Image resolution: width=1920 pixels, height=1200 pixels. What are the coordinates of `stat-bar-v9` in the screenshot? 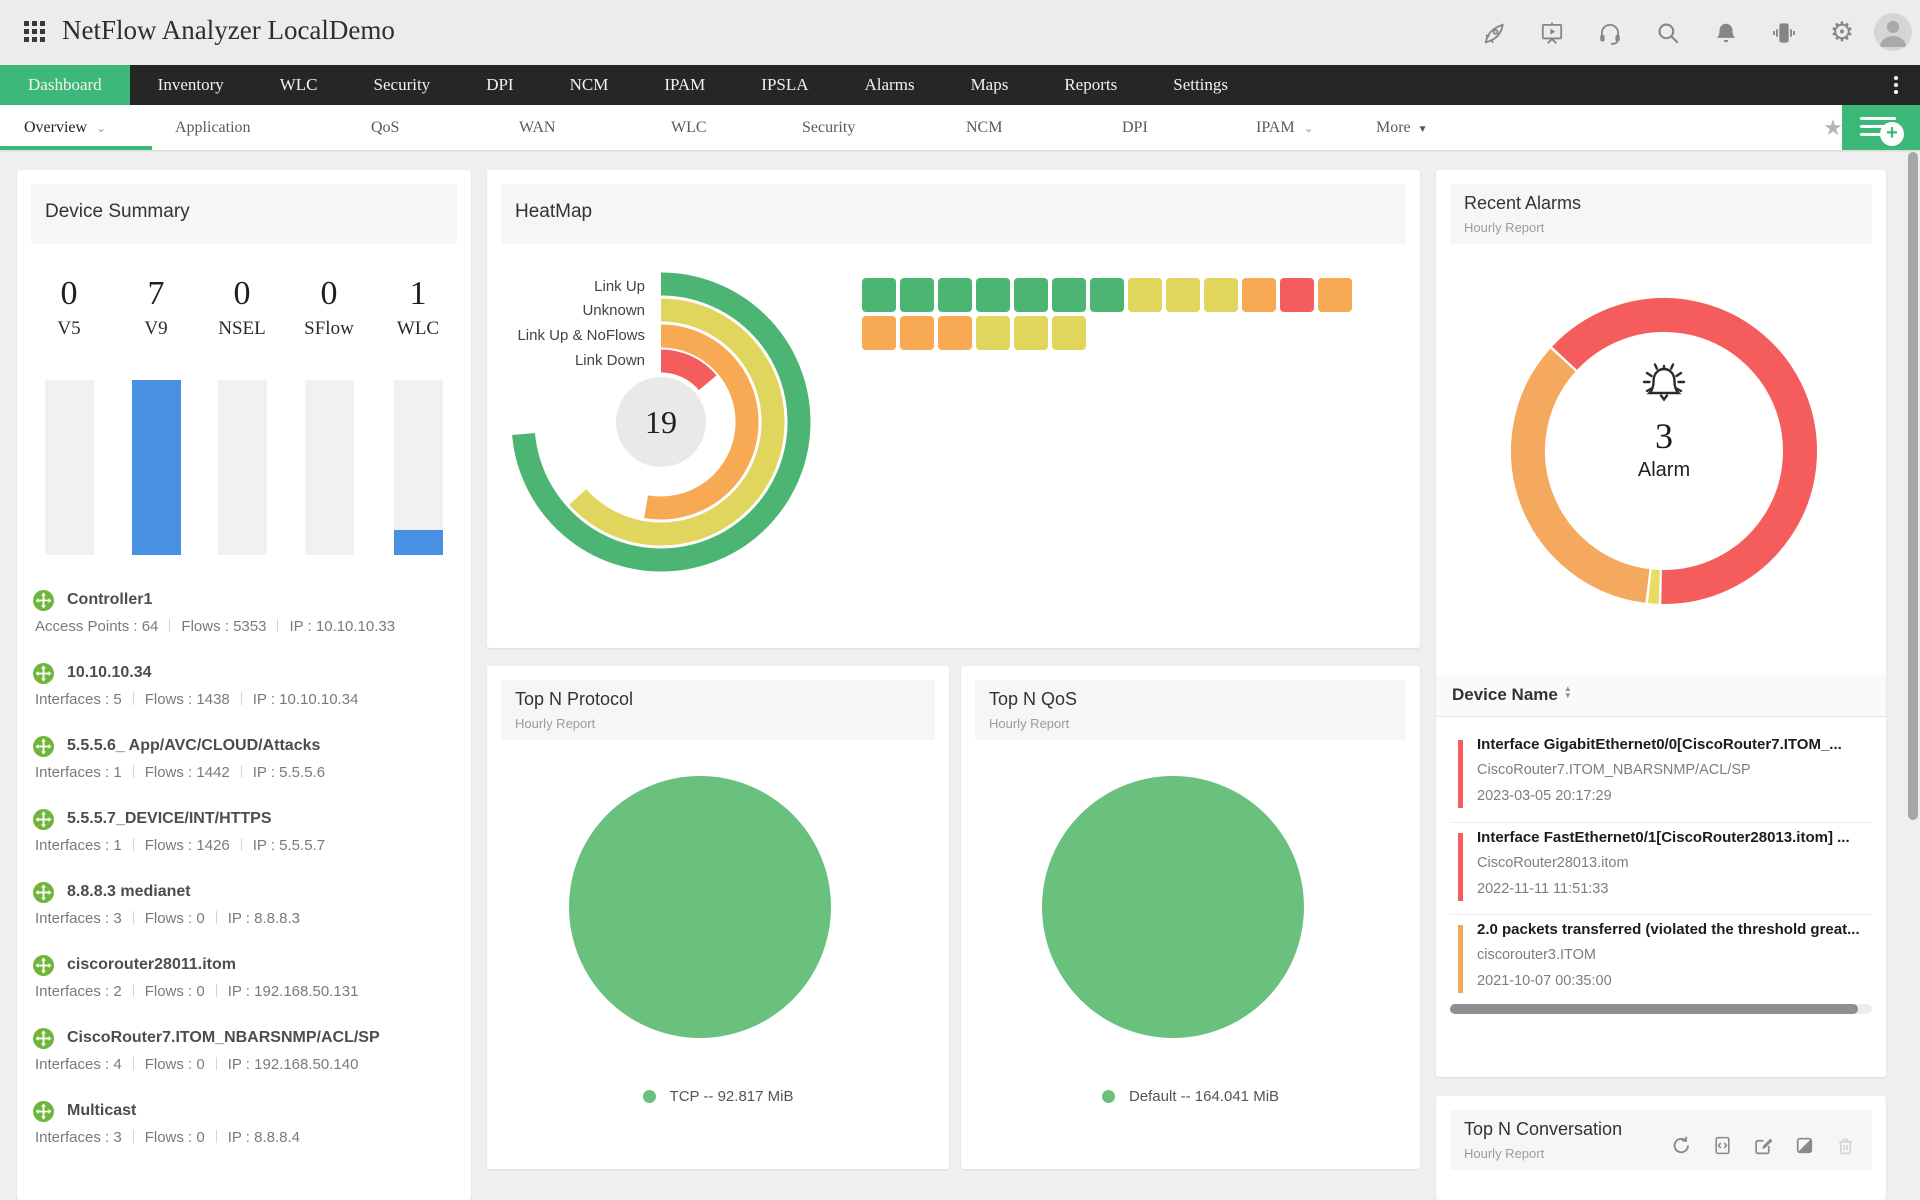 It's located at (156, 467).